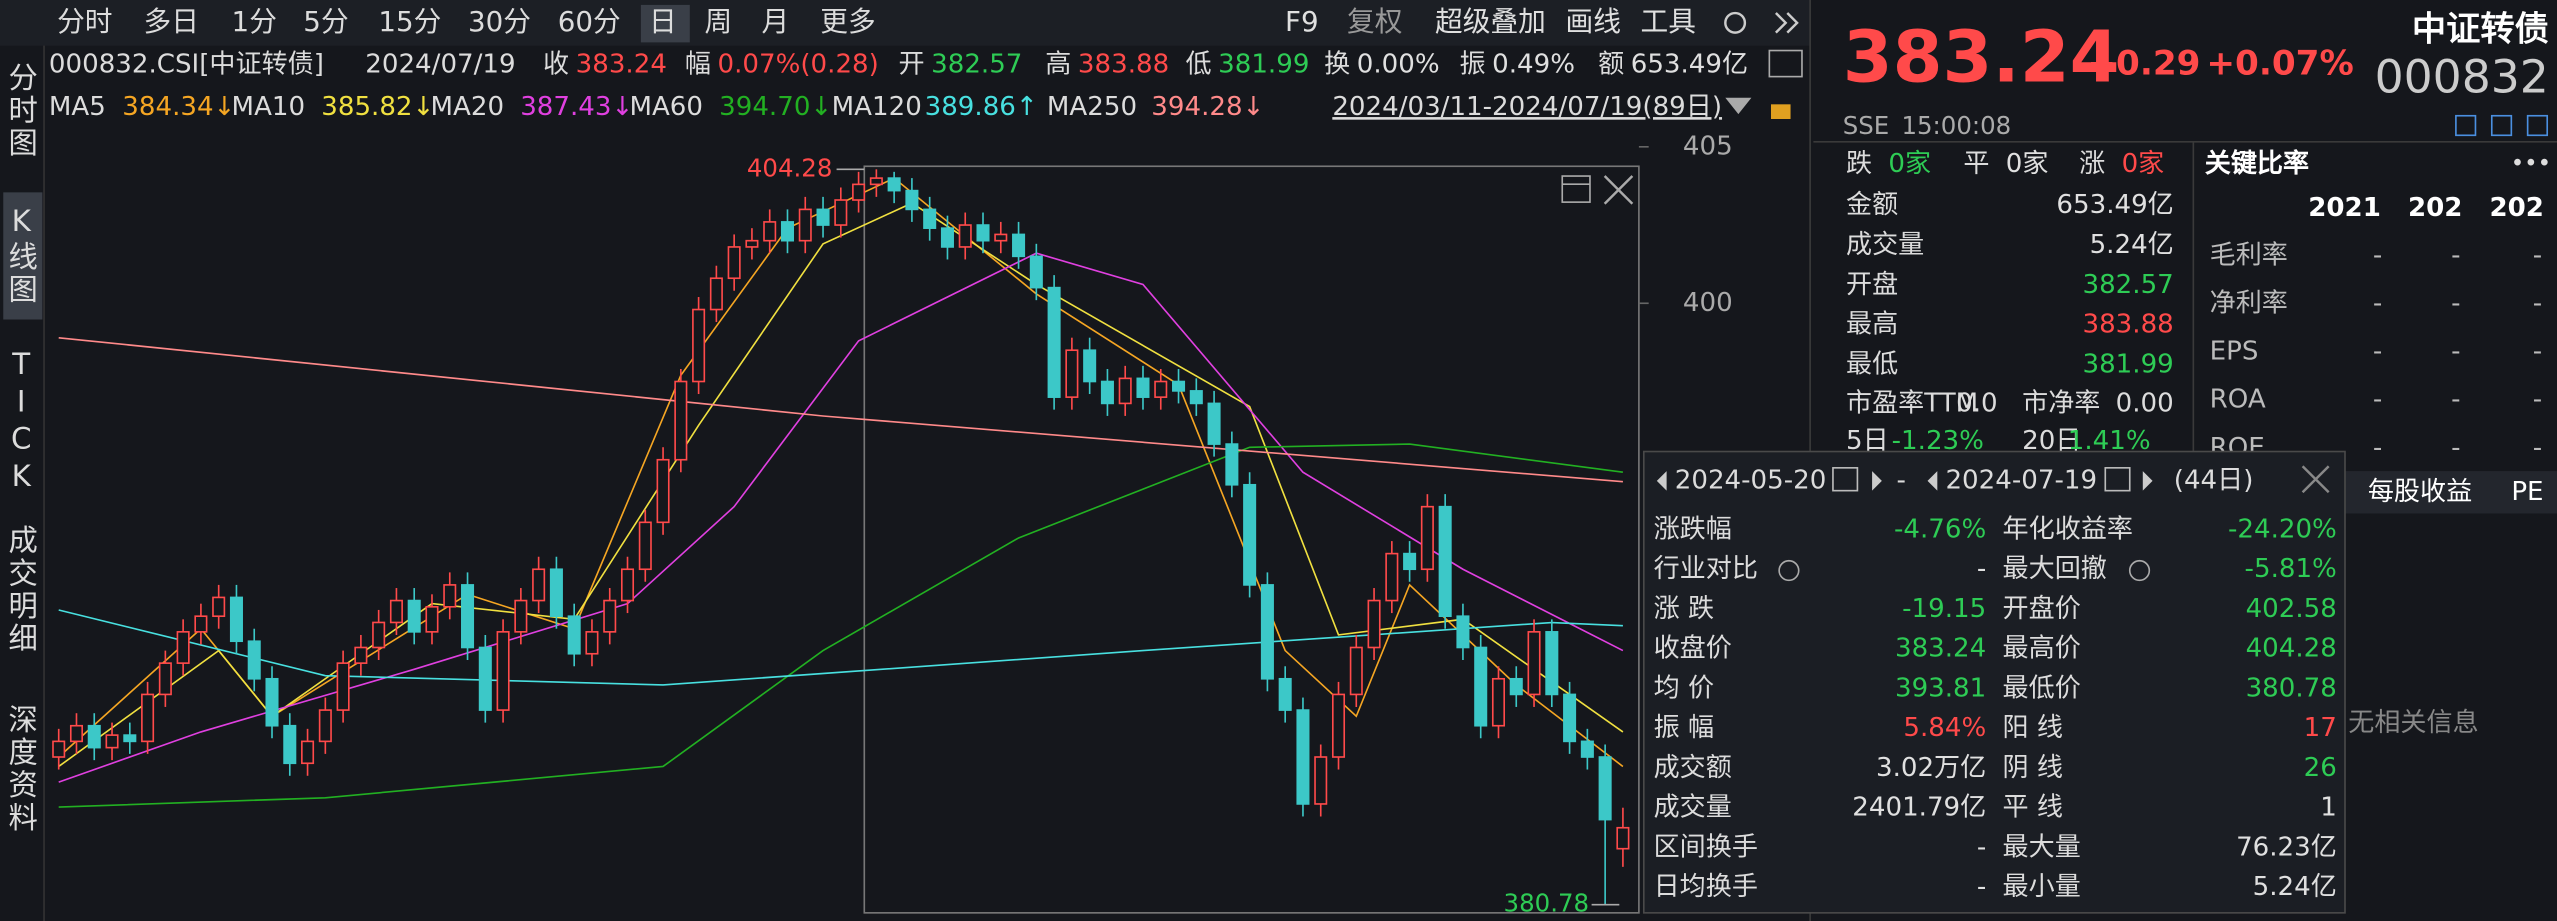  Describe the element at coordinates (2042, 847) in the screenshot. I see `stat-label: 最大量` at that location.